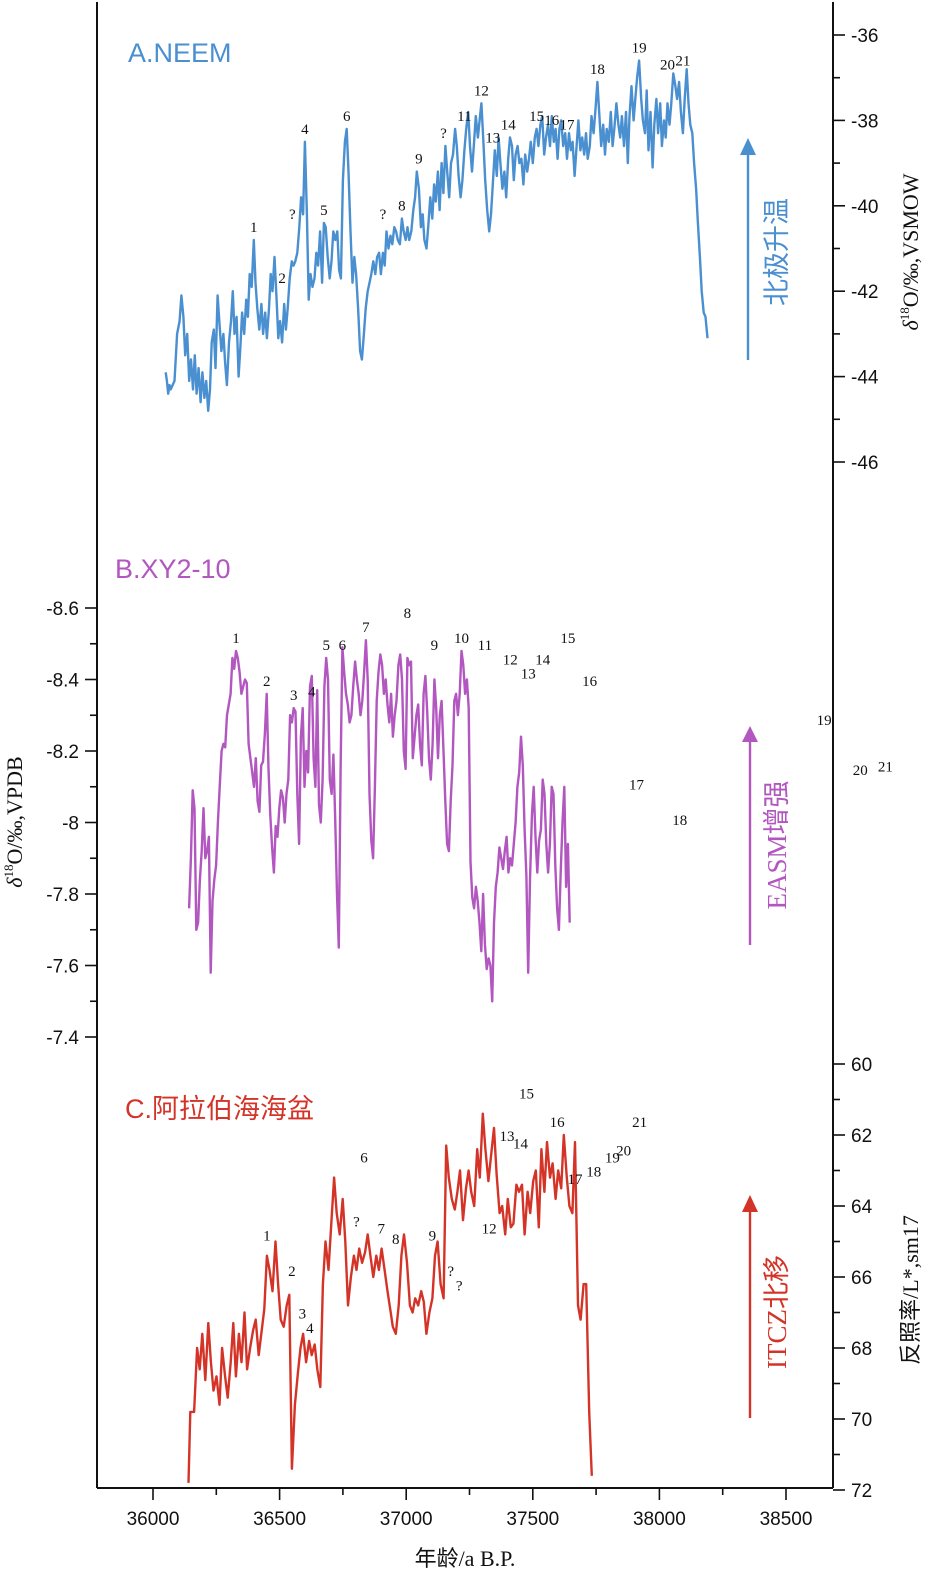 The image size is (934, 1575). What do you see at coordinates (864, 463) in the screenshot?
I see `y-tick-label: -46` at bounding box center [864, 463].